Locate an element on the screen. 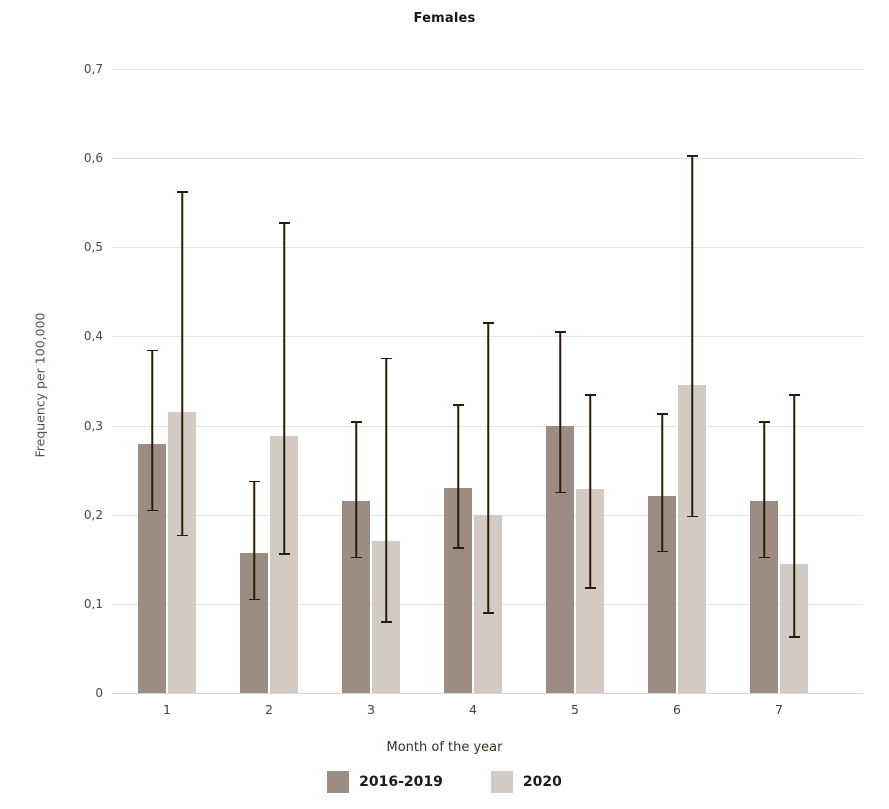 Image resolution: width=889 pixels, height=809 pixels. x-tick-label-4: 4 is located at coordinates (473, 709).